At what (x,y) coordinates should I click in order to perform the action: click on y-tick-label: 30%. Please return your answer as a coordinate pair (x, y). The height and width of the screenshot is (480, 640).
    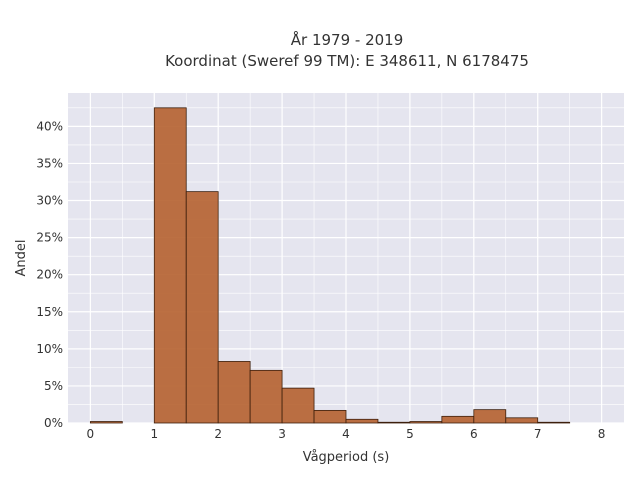
    Looking at the image, I should click on (49, 201).